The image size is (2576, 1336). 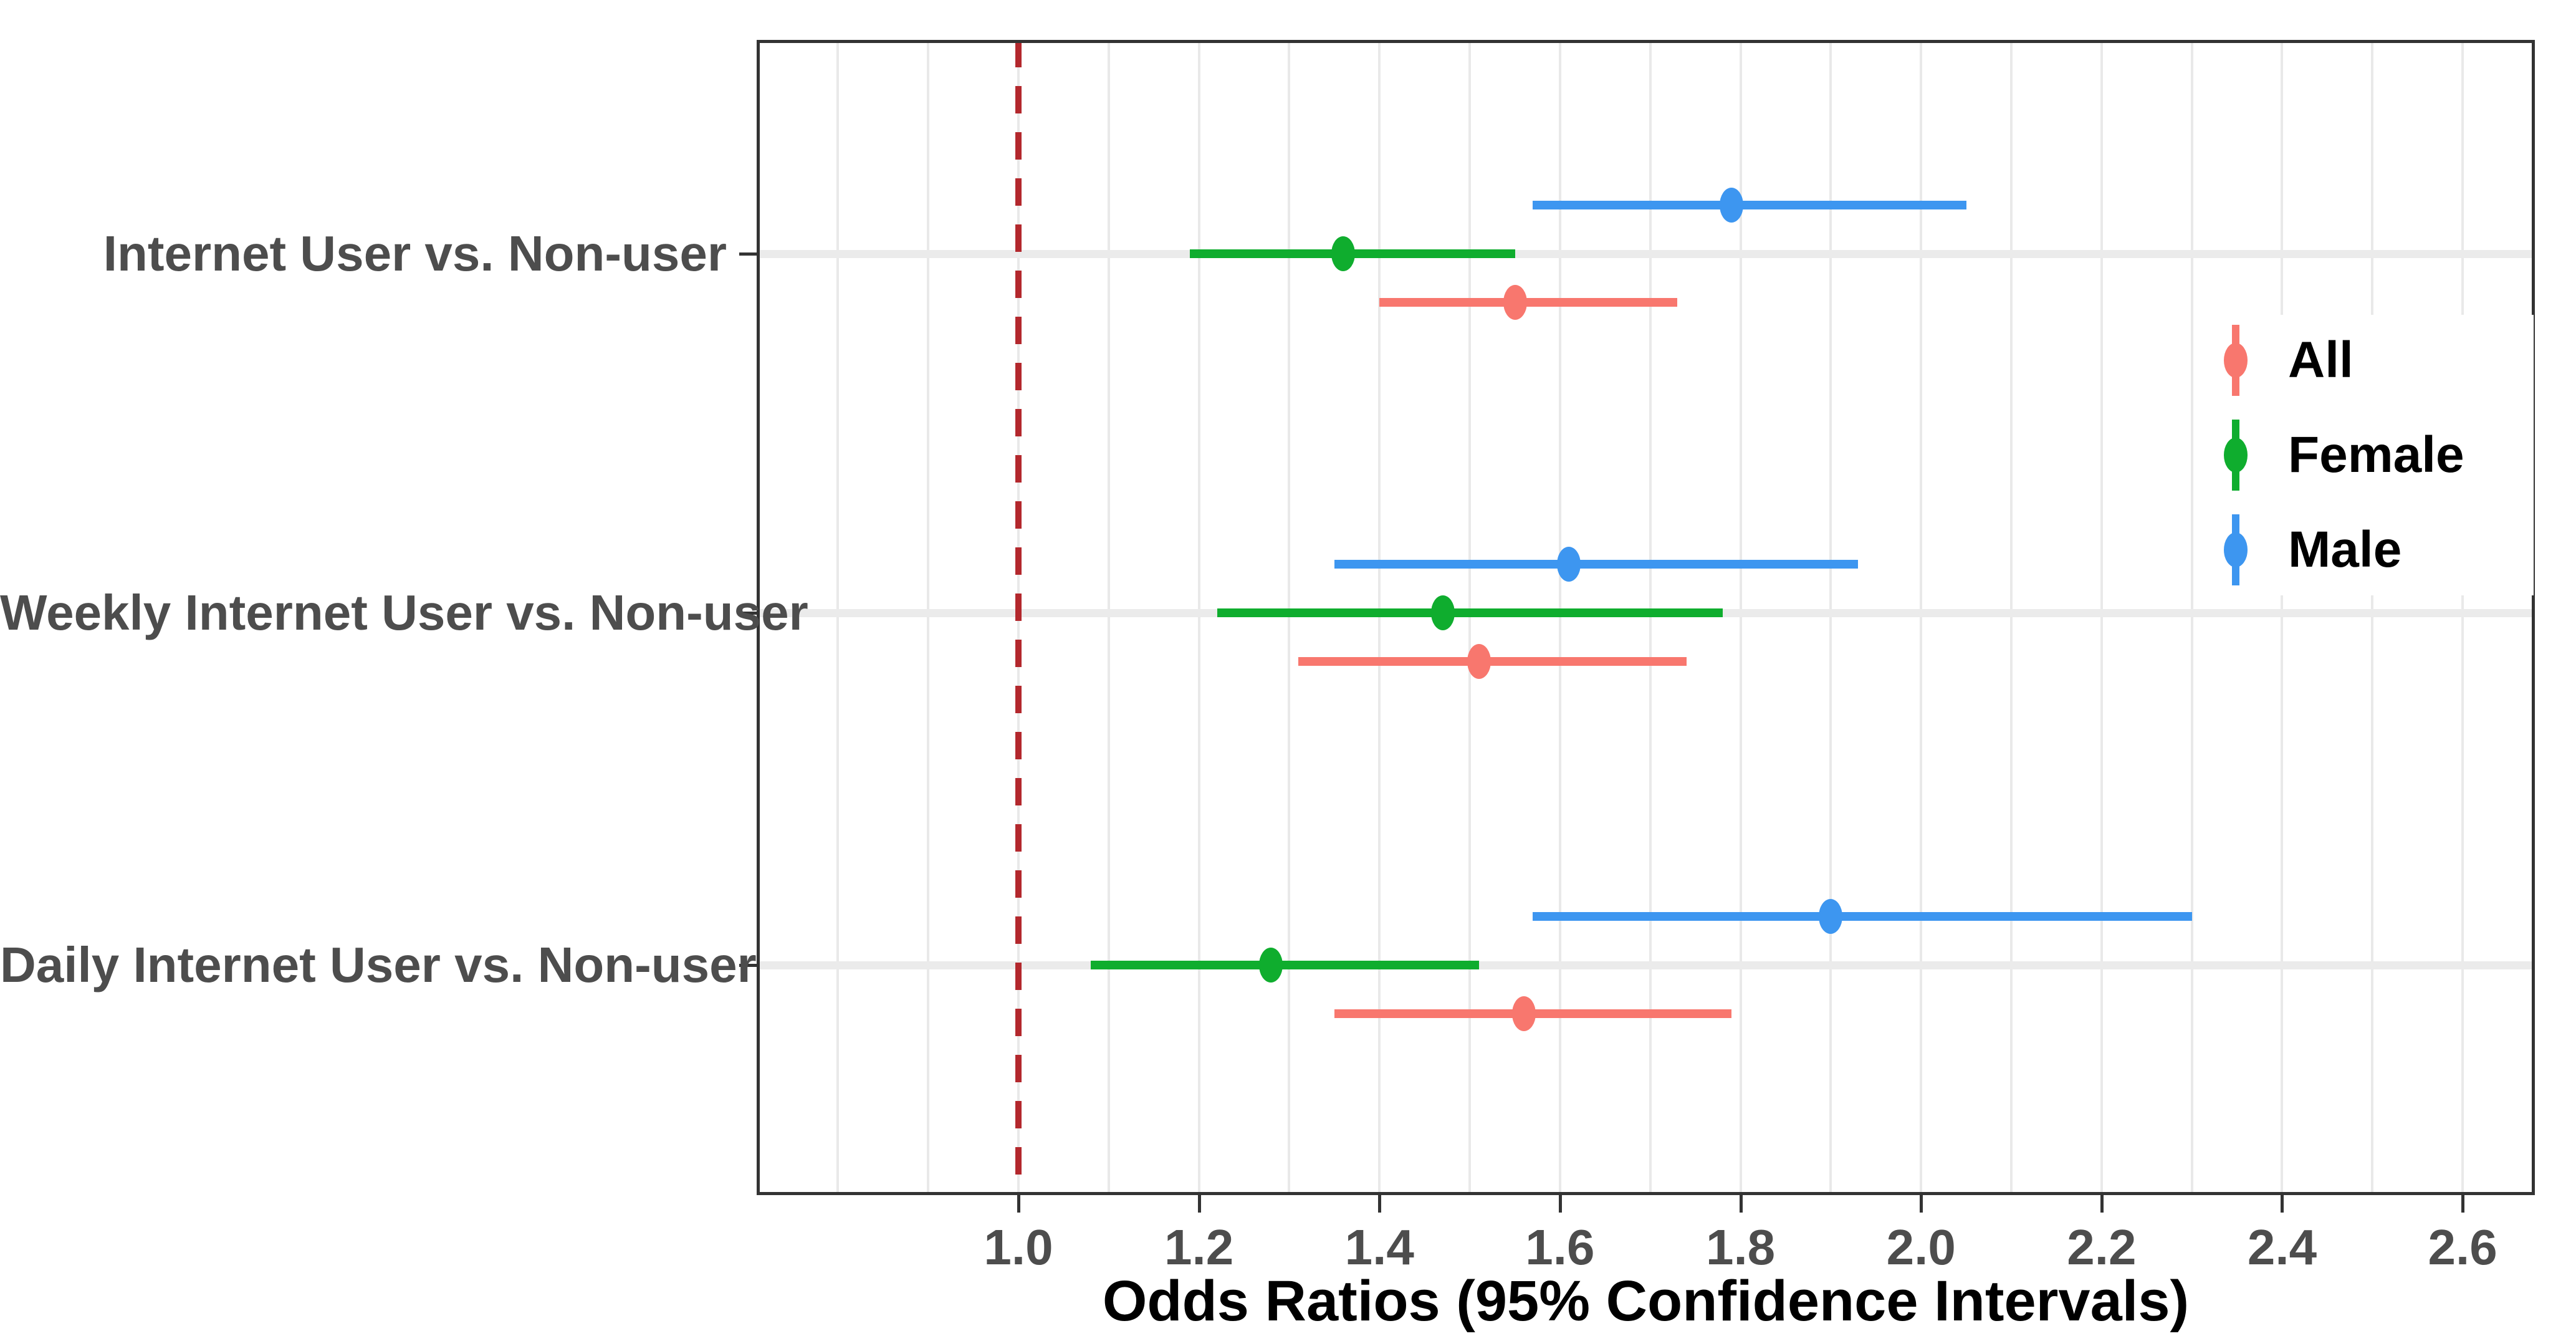 What do you see at coordinates (2463, 1247) in the screenshot?
I see `x-tick-label-2.6: 2.6` at bounding box center [2463, 1247].